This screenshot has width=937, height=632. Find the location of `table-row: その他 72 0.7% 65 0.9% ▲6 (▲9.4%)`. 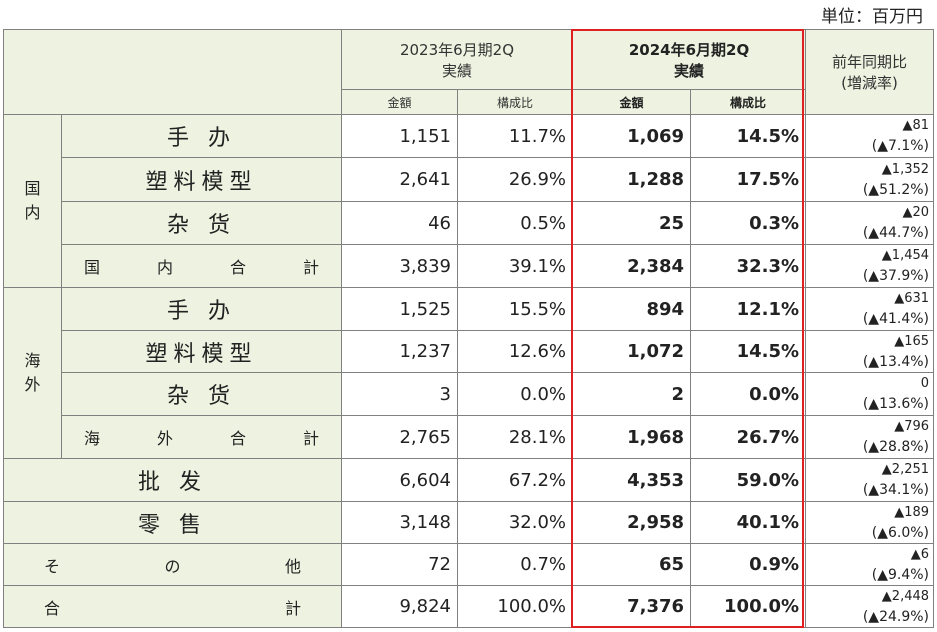

table-row: その他 72 0.7% 65 0.9% ▲6 (▲9.4%) is located at coordinates (469, 564).